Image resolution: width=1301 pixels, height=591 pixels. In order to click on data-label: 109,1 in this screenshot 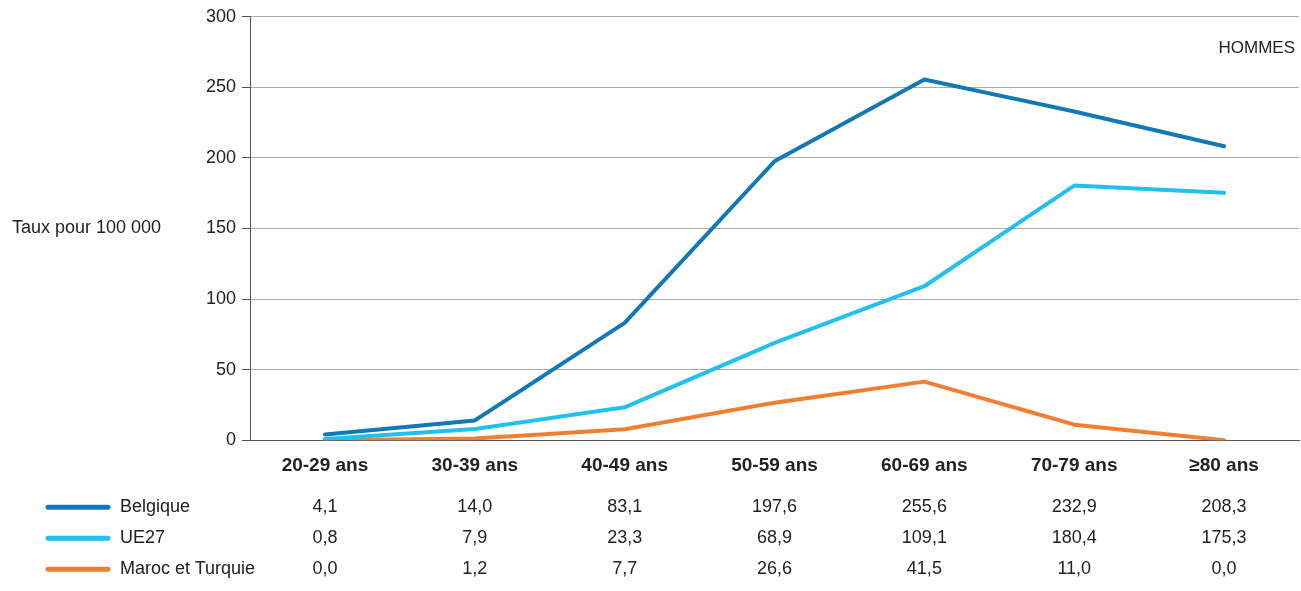, I will do `click(924, 537)`.